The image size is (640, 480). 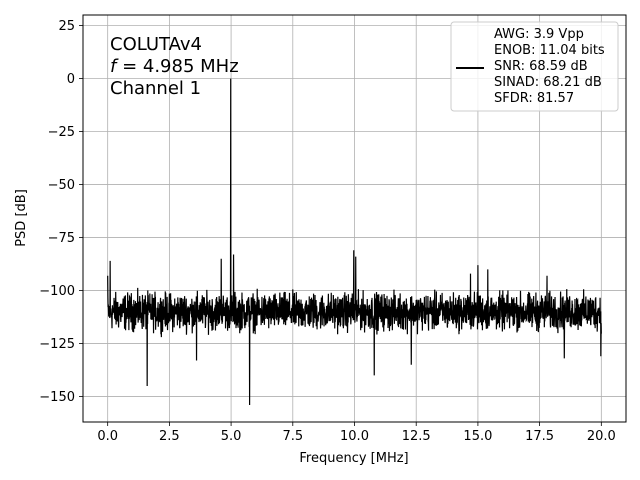 I want to click on y-axis-label: PSD [dB], so click(x=21, y=218).